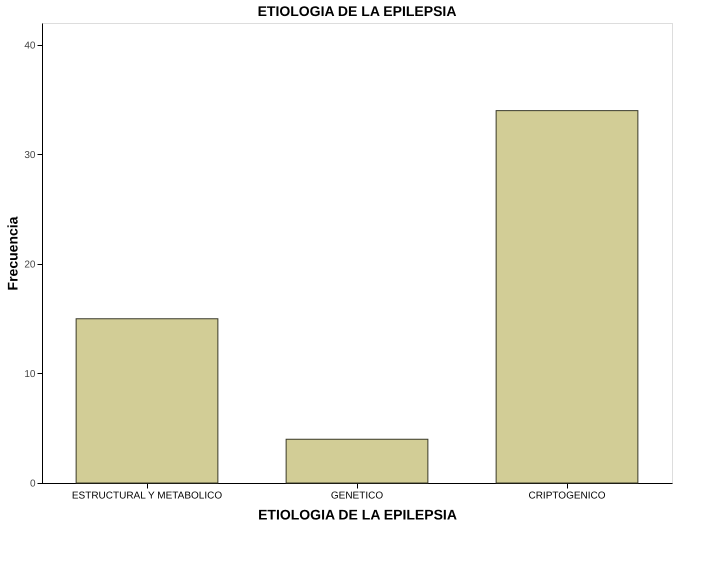 The width and height of the screenshot is (717, 565). What do you see at coordinates (30, 264) in the screenshot?
I see `y-tick-label: 20` at bounding box center [30, 264].